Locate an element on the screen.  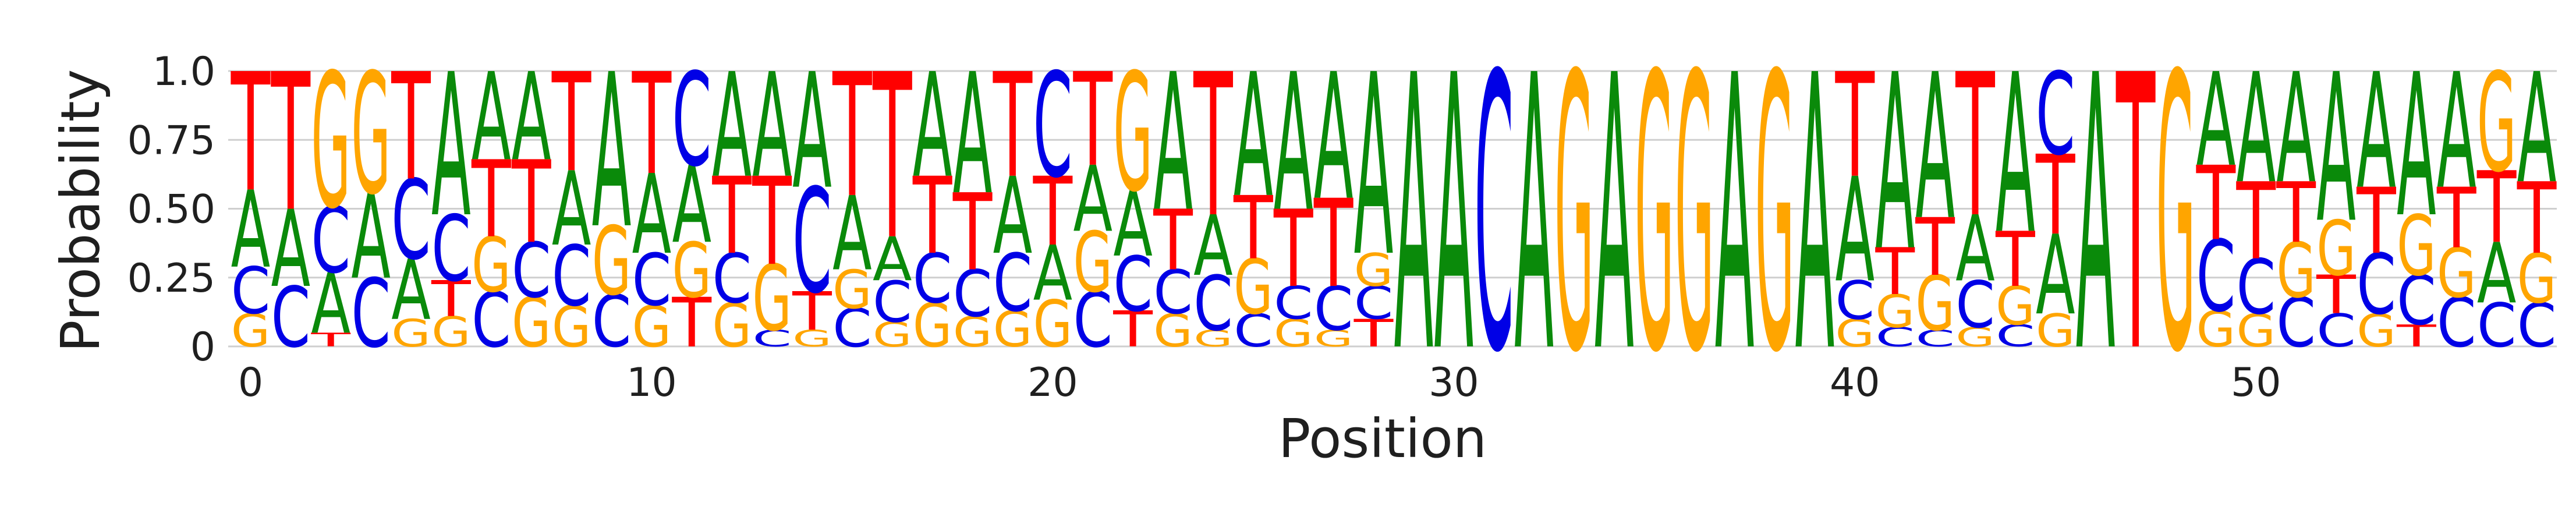
y-tick-label: 0 is located at coordinates (202, 347).